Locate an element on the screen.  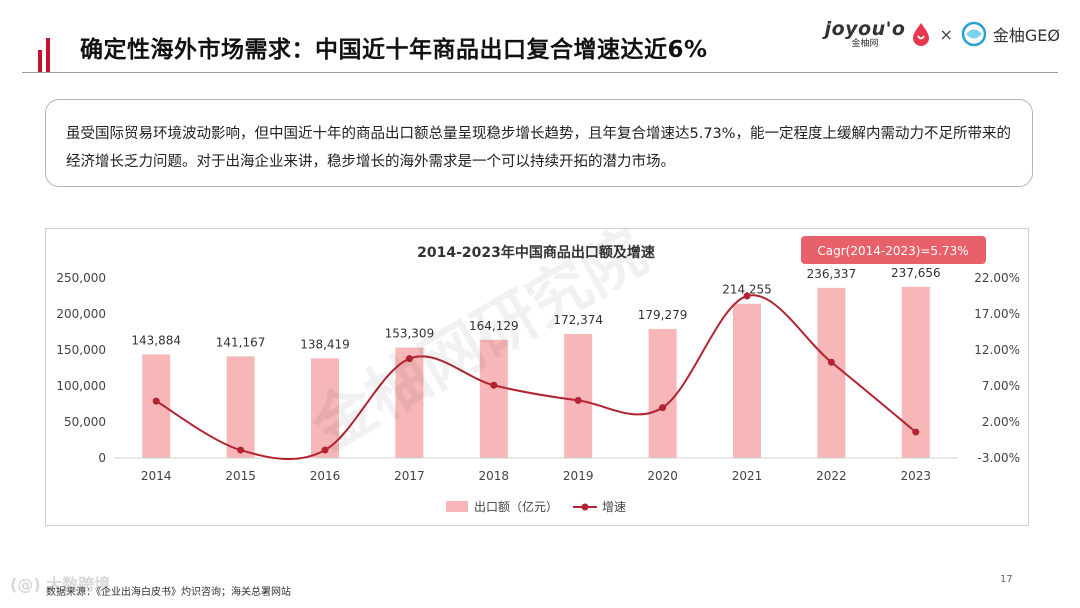
legend-bar-label: 出口额（亿元） is located at coordinates (516, 506).